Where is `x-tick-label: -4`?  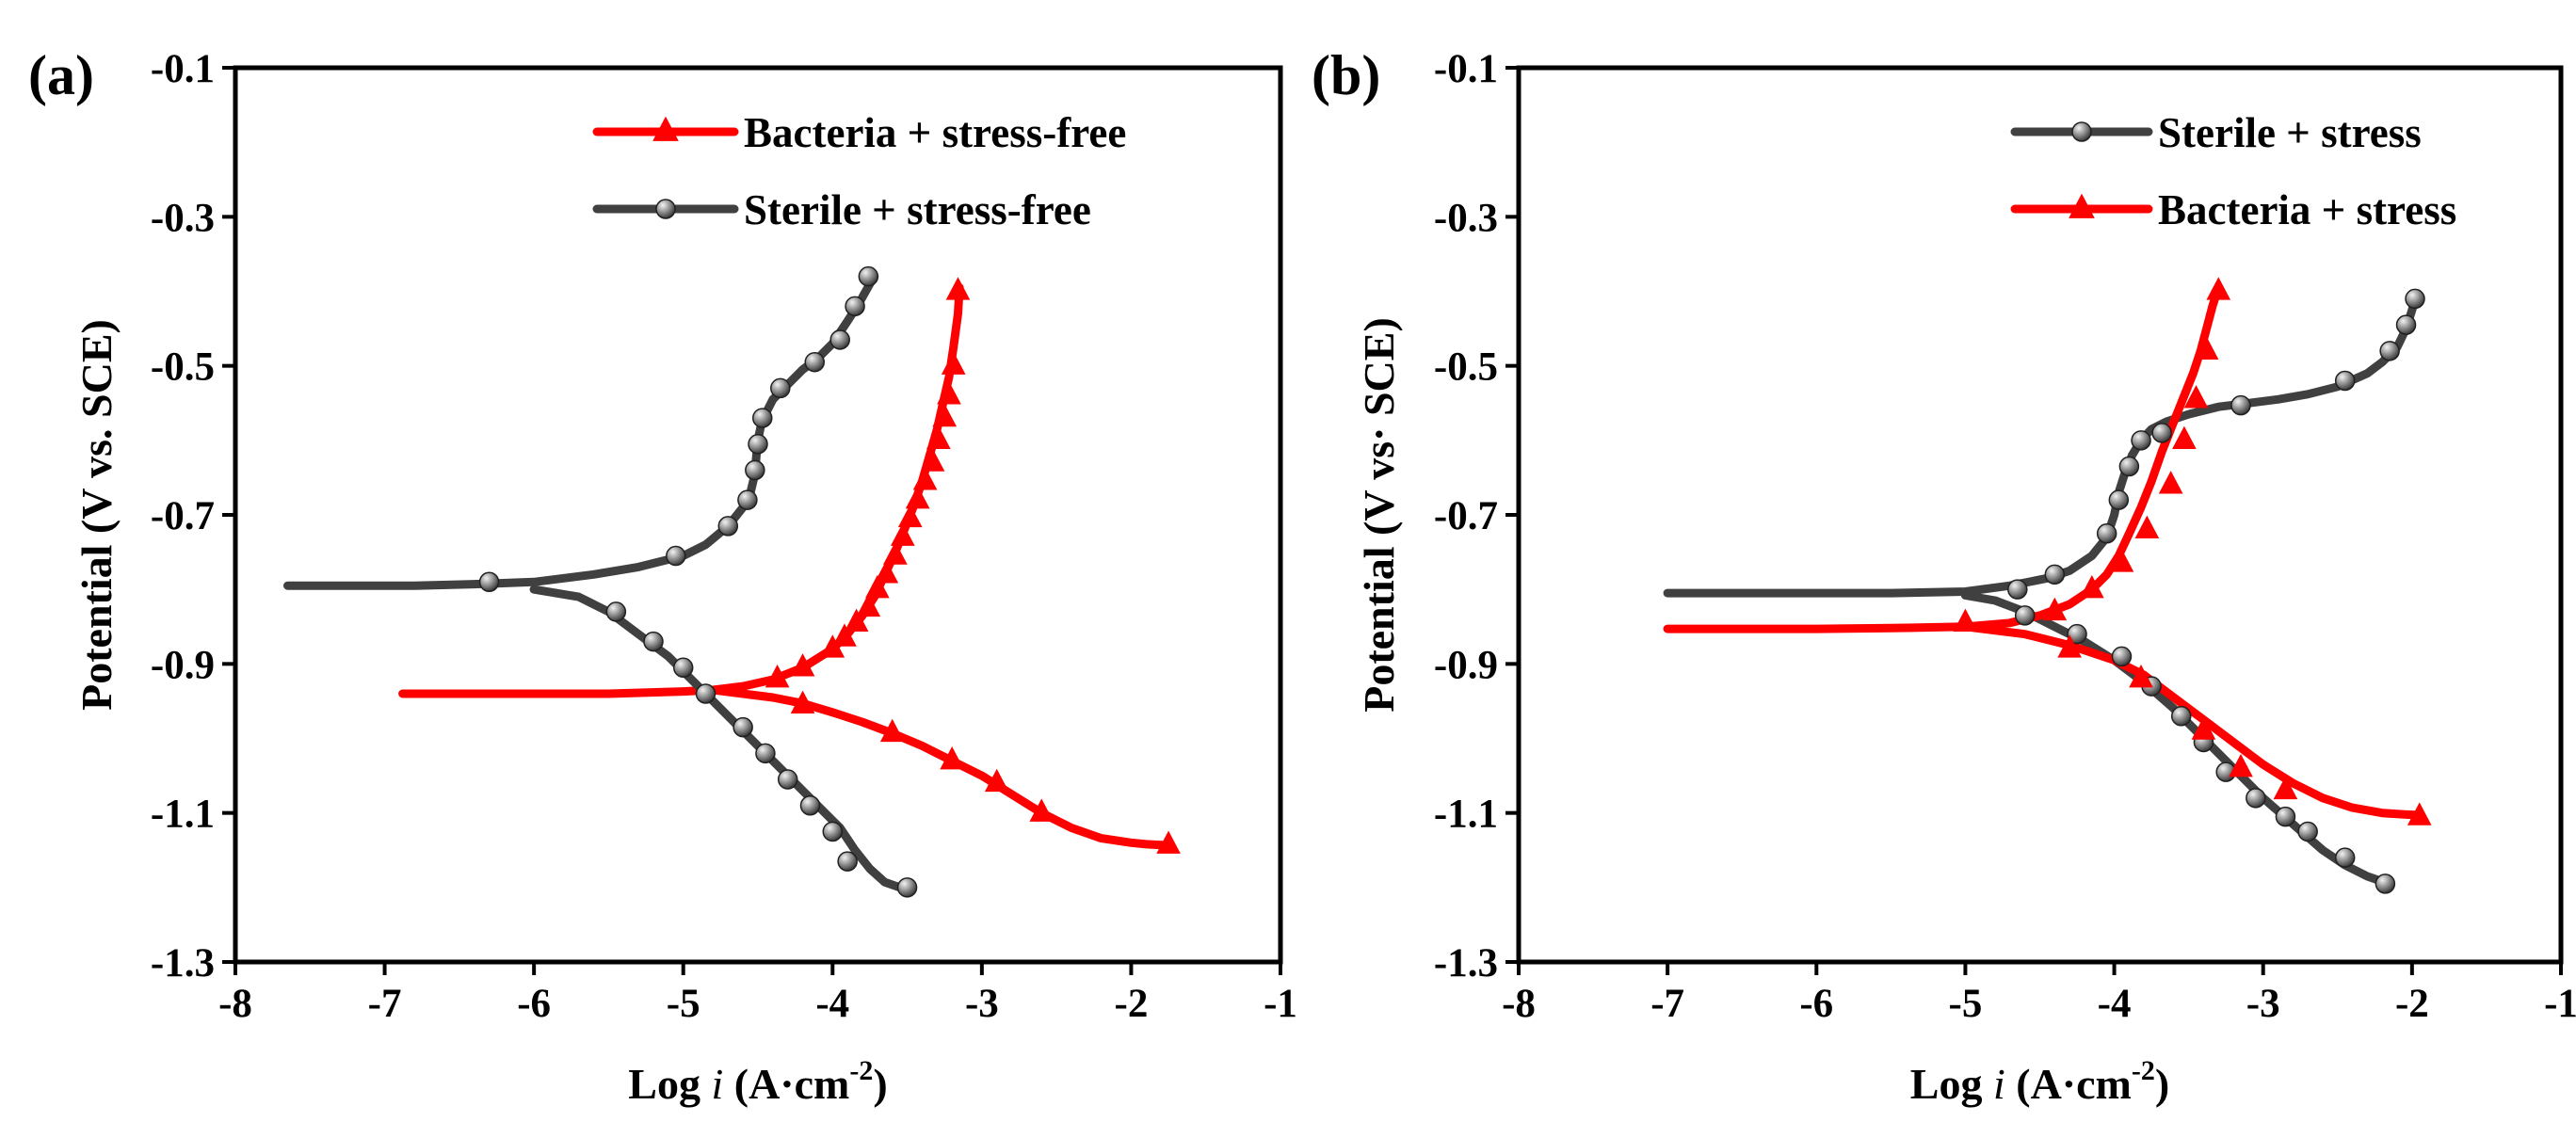 x-tick-label: -4 is located at coordinates (832, 1004).